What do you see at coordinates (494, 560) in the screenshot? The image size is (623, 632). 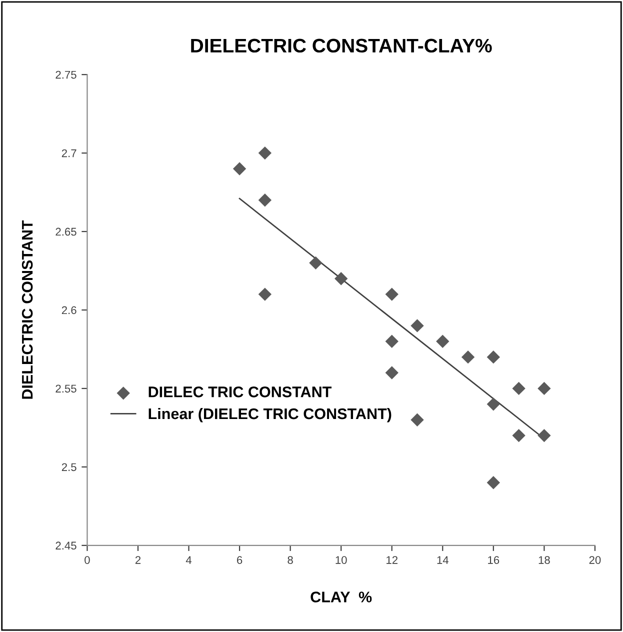 I see `x-tick-label: 16` at bounding box center [494, 560].